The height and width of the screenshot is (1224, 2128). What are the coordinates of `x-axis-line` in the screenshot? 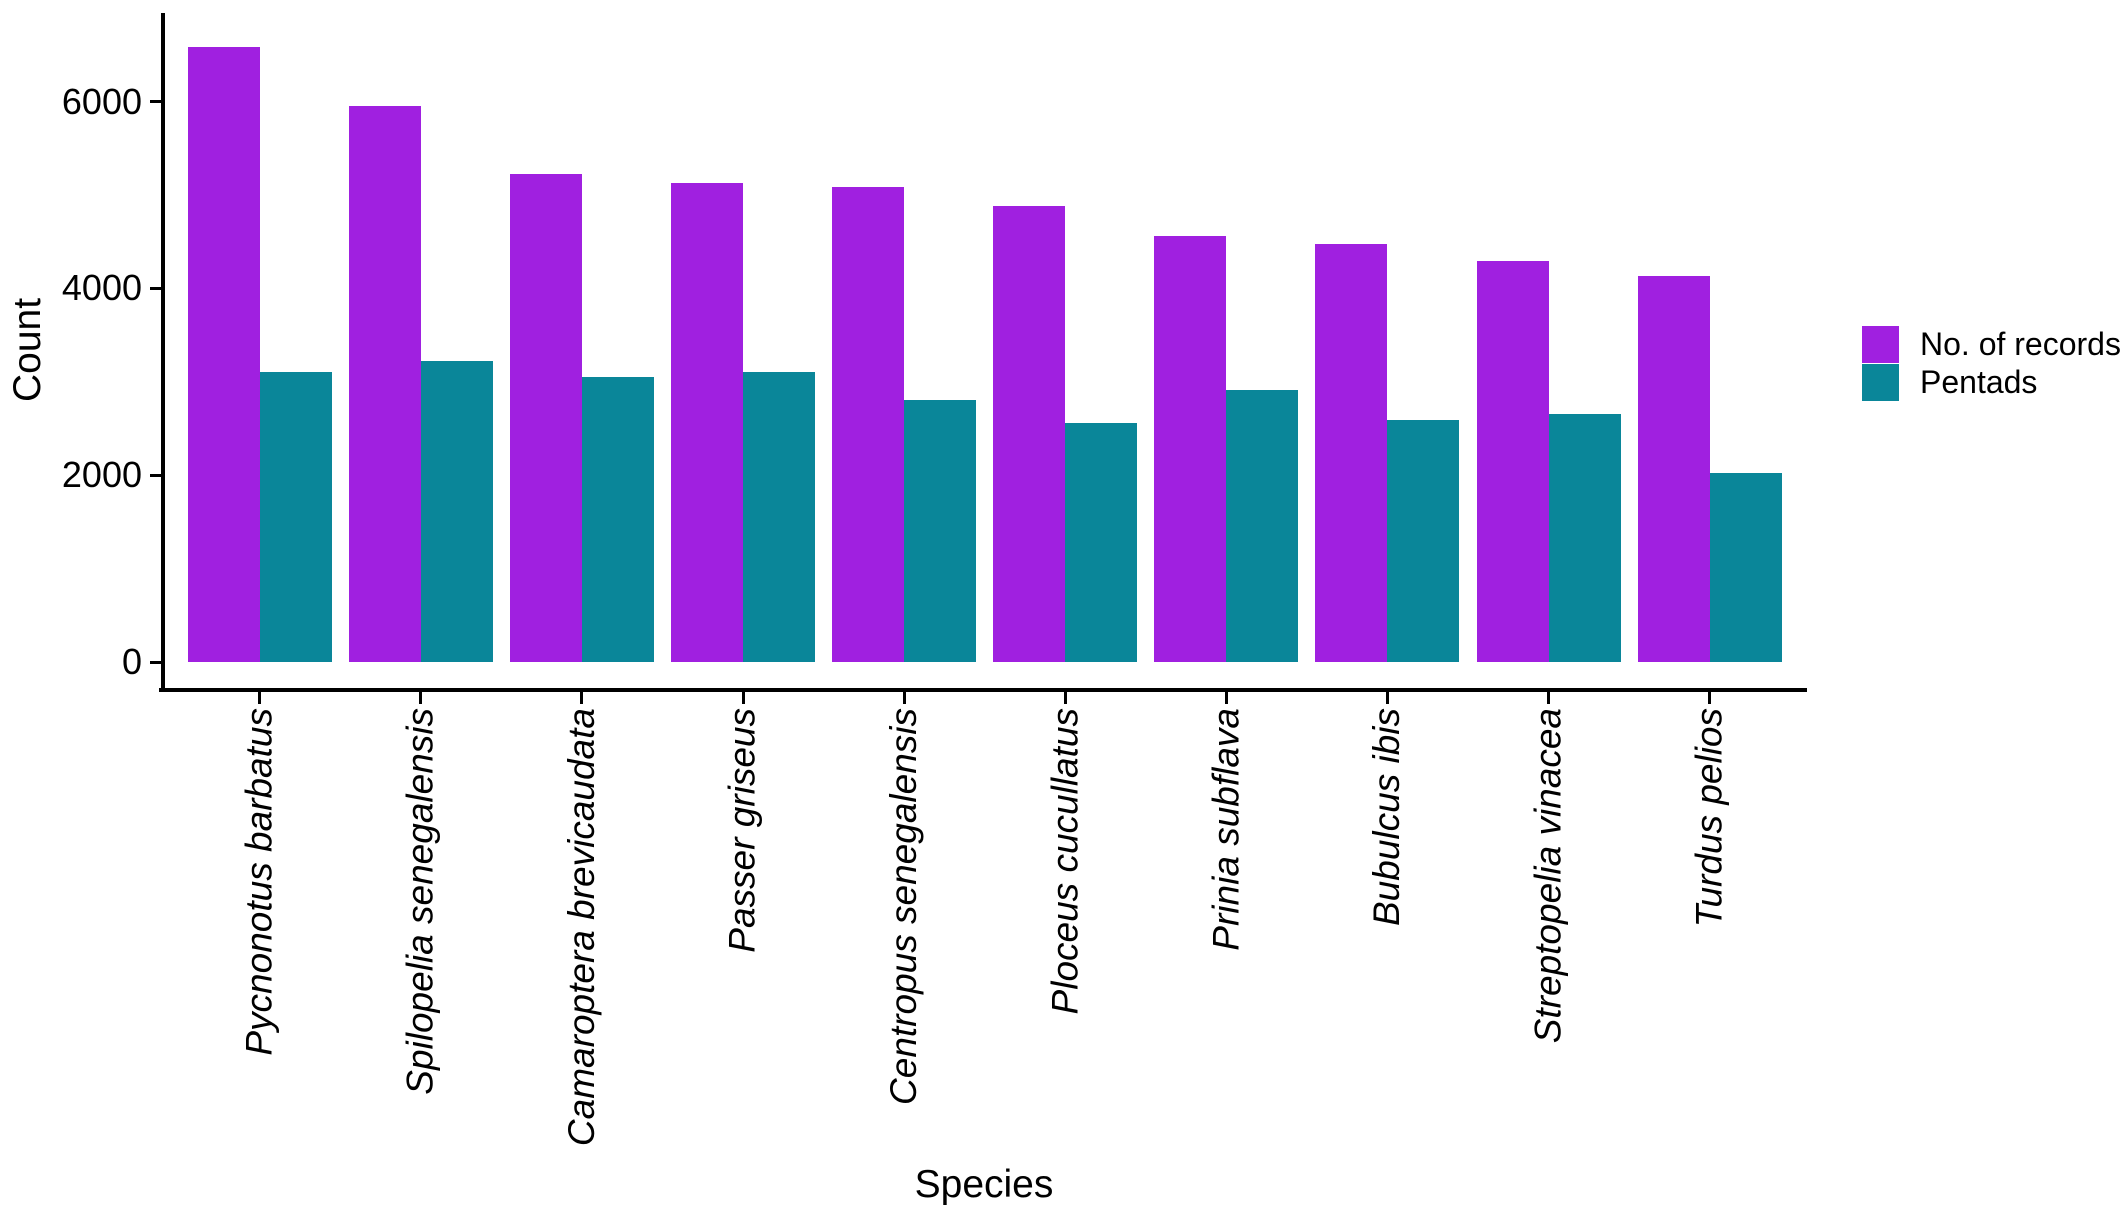 It's located at (983, 690).